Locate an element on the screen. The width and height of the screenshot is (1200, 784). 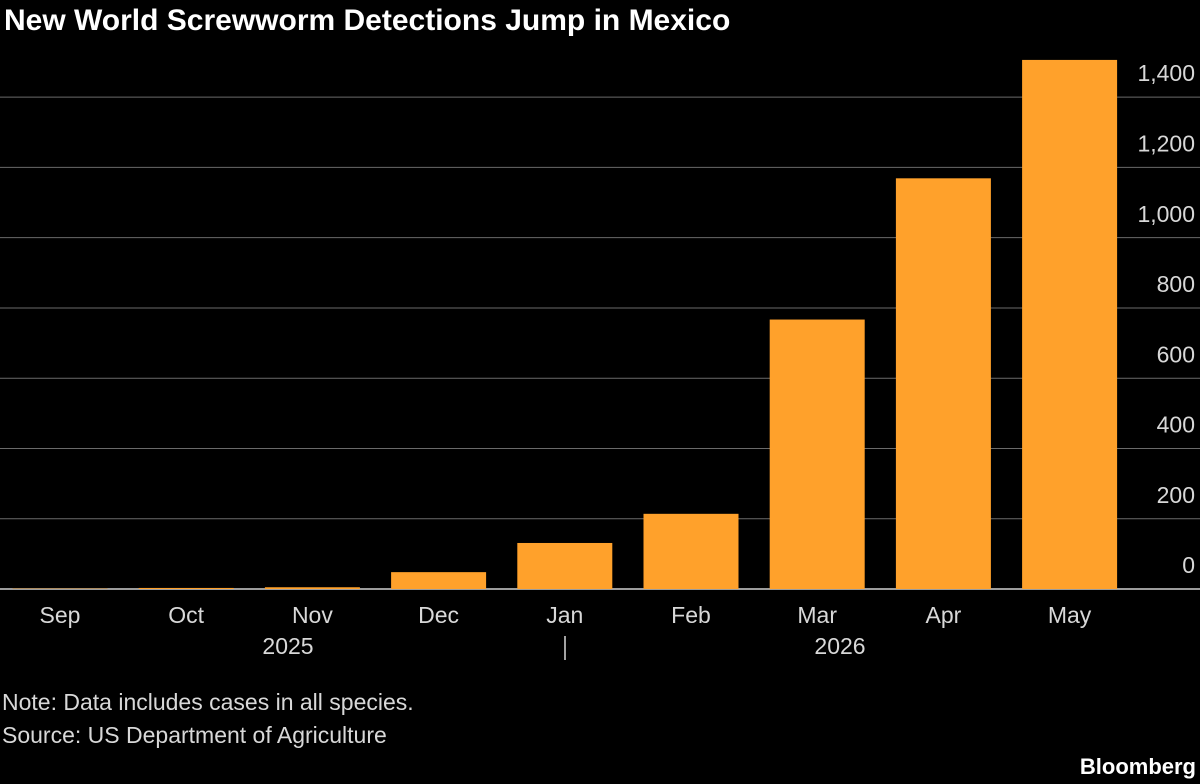
y-tick-label: 1,000 is located at coordinates (1166, 214).